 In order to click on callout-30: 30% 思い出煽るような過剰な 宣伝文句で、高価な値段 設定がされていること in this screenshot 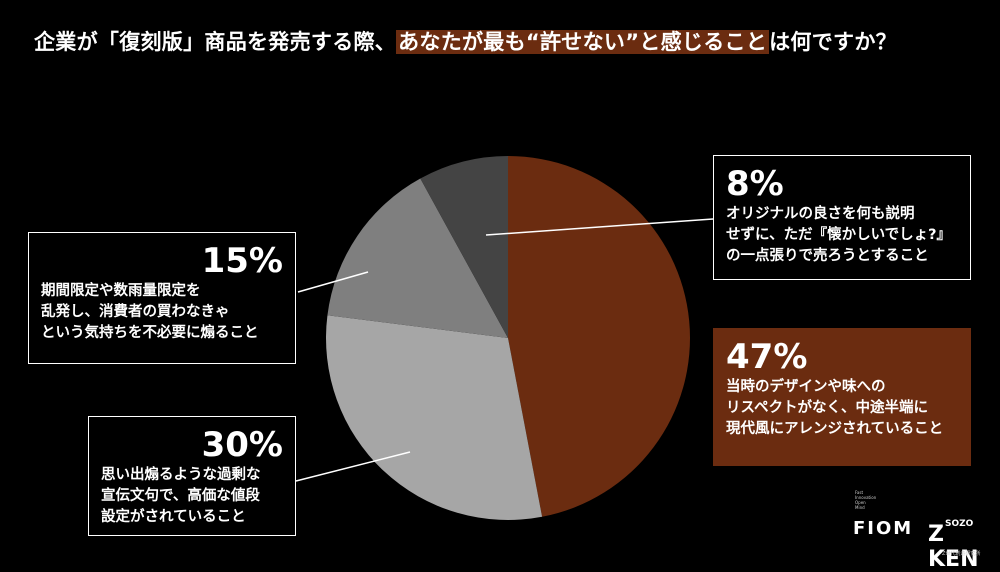, I will do `click(192, 476)`.